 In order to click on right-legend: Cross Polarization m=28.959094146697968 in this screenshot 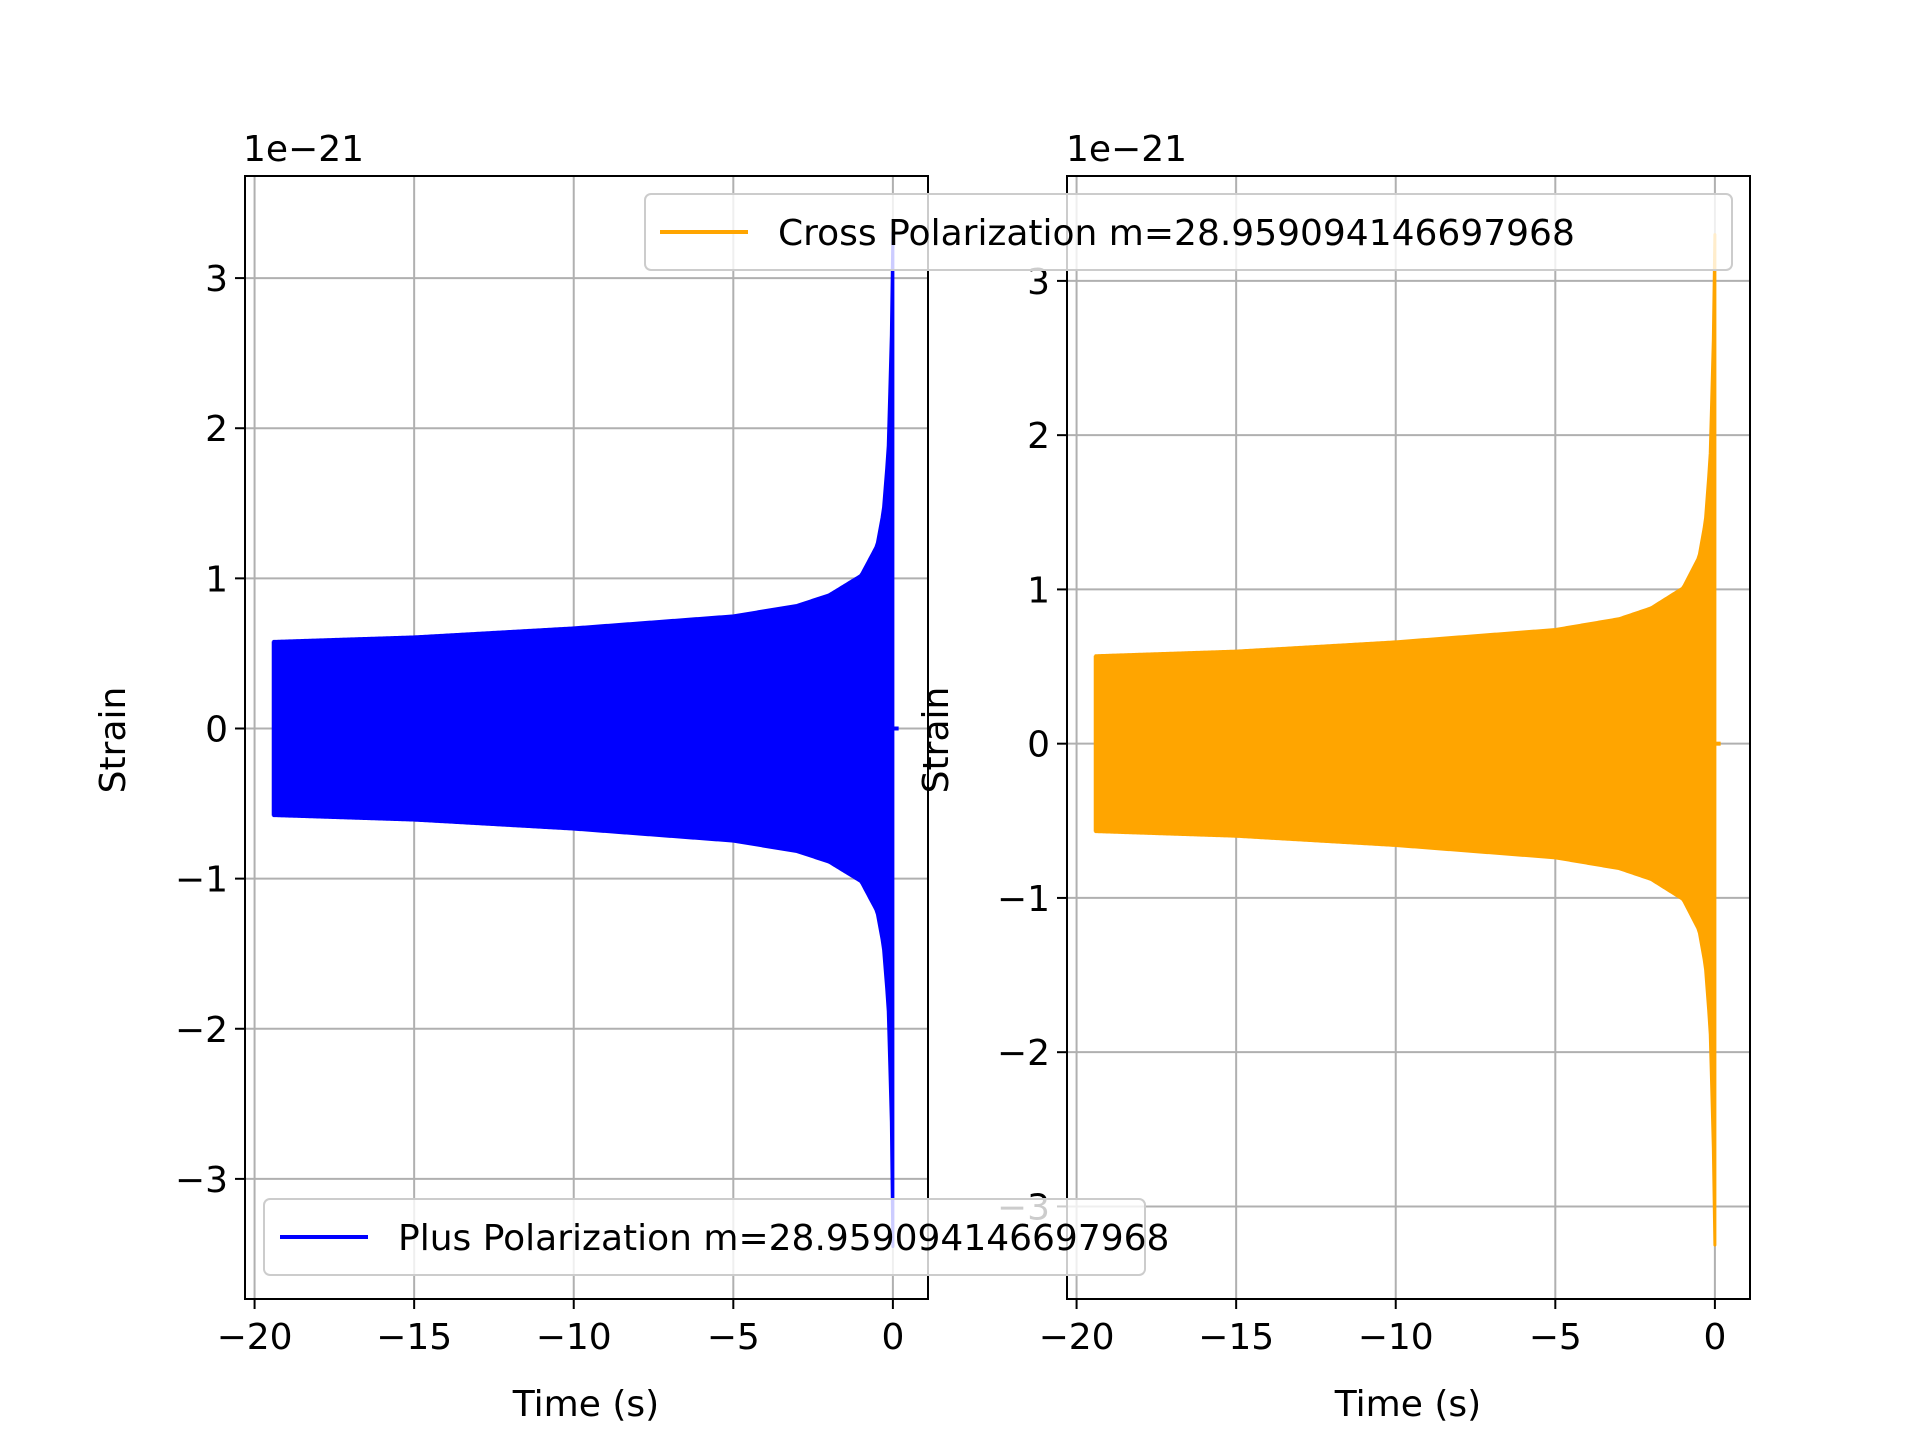, I will do `click(1188, 232)`.